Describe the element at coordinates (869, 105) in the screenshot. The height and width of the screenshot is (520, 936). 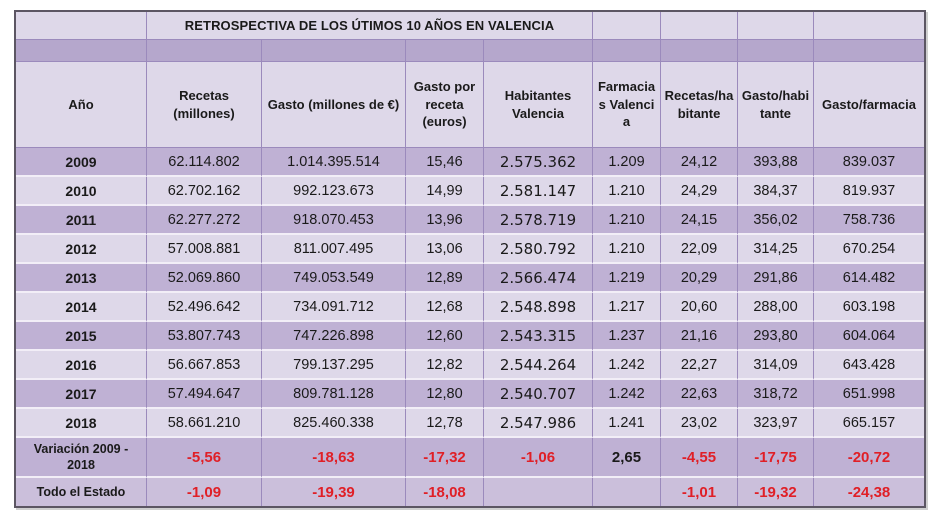
I see `column-header-gasto-farmacia: Gasto/farmacia` at that location.